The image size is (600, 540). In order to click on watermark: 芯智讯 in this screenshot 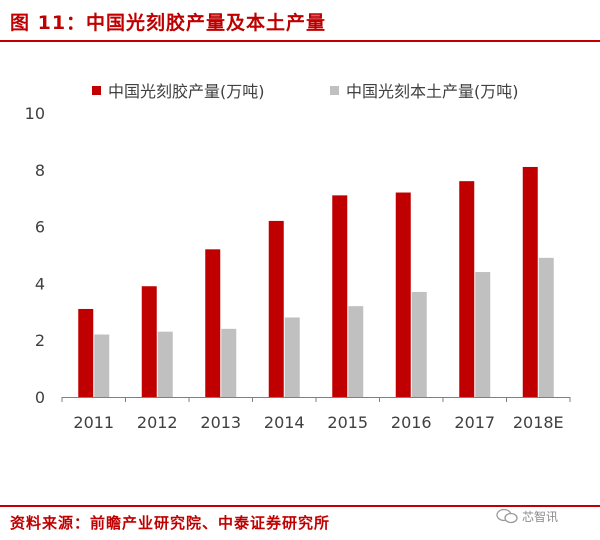, I will do `click(527, 516)`.